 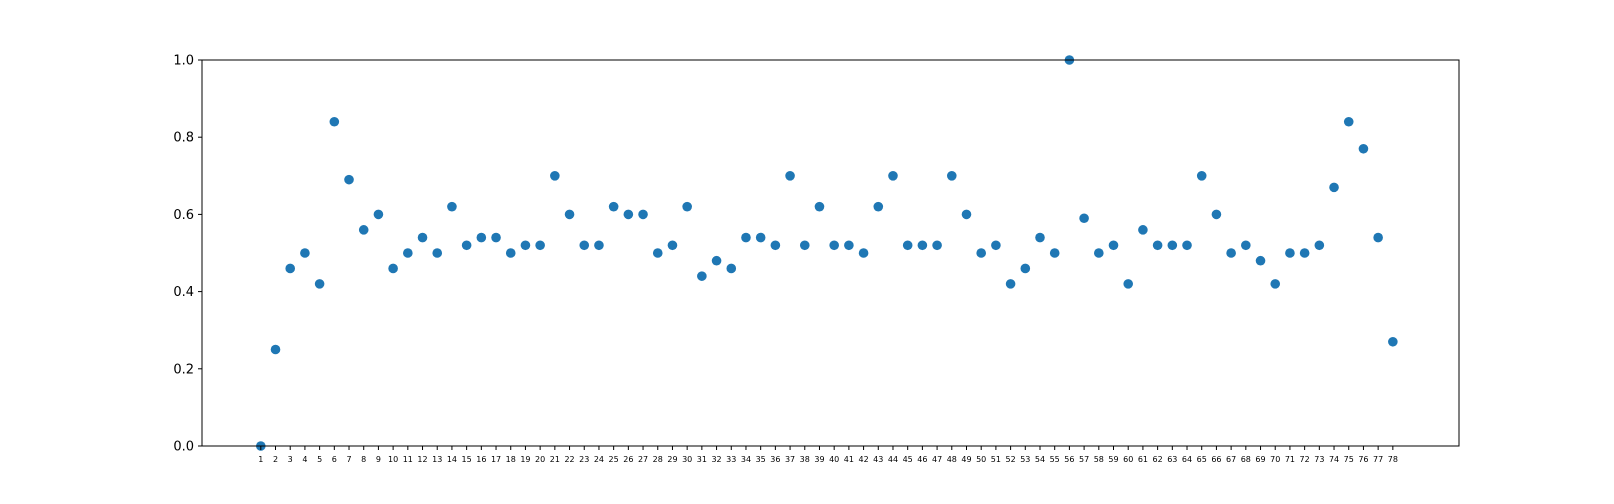 I want to click on x-tick-label: 39, so click(x=819, y=459).